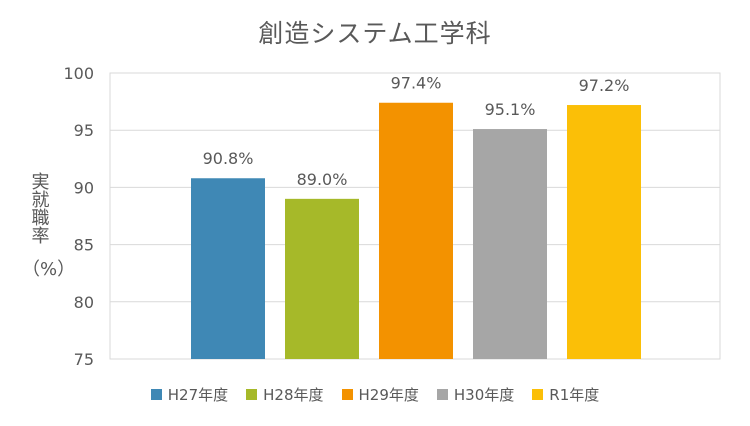  What do you see at coordinates (574, 395) in the screenshot?
I see `legend-label: R1年度` at bounding box center [574, 395].